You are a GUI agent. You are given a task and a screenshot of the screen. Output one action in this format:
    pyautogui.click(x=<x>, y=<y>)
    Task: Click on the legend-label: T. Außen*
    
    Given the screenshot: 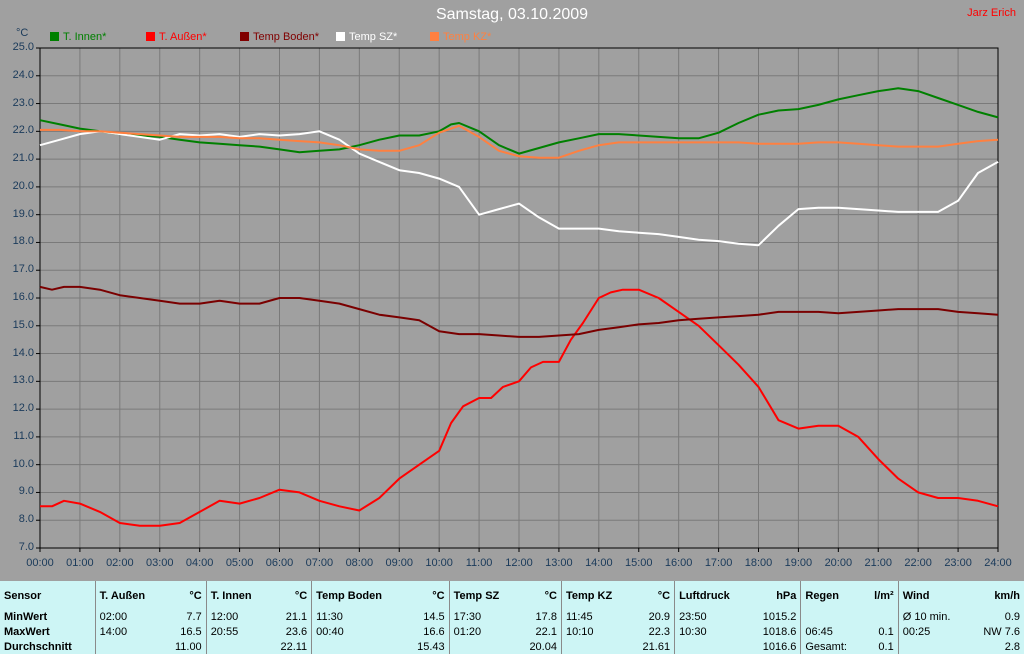 What is the action you would take?
    pyautogui.click(x=183, y=37)
    